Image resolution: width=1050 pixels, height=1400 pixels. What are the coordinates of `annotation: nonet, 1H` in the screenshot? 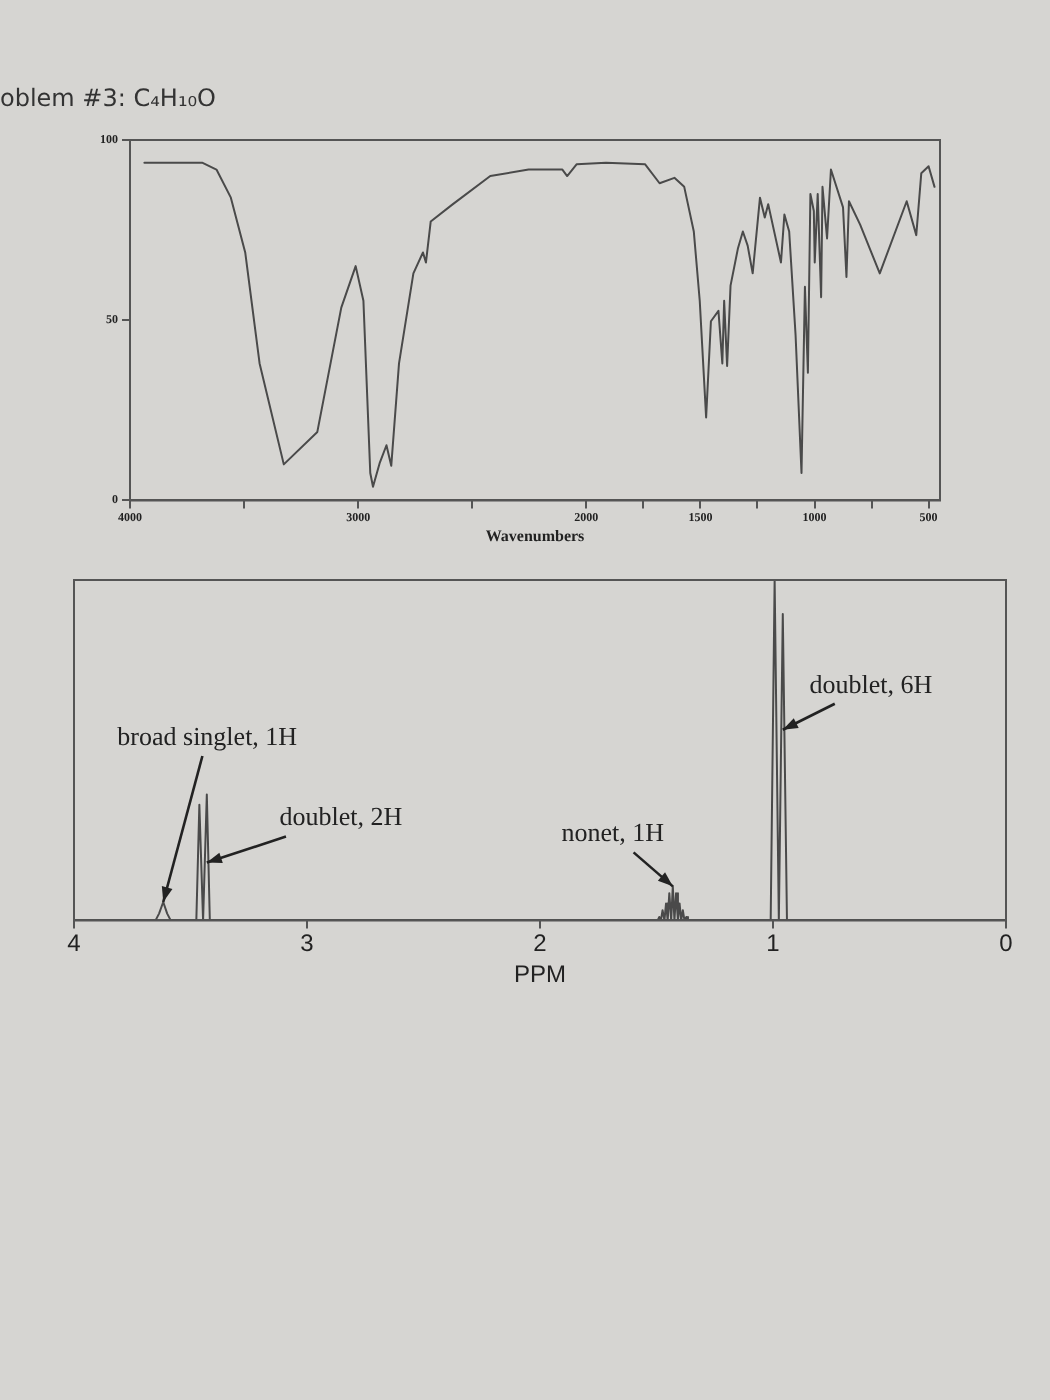 It's located at (613, 832).